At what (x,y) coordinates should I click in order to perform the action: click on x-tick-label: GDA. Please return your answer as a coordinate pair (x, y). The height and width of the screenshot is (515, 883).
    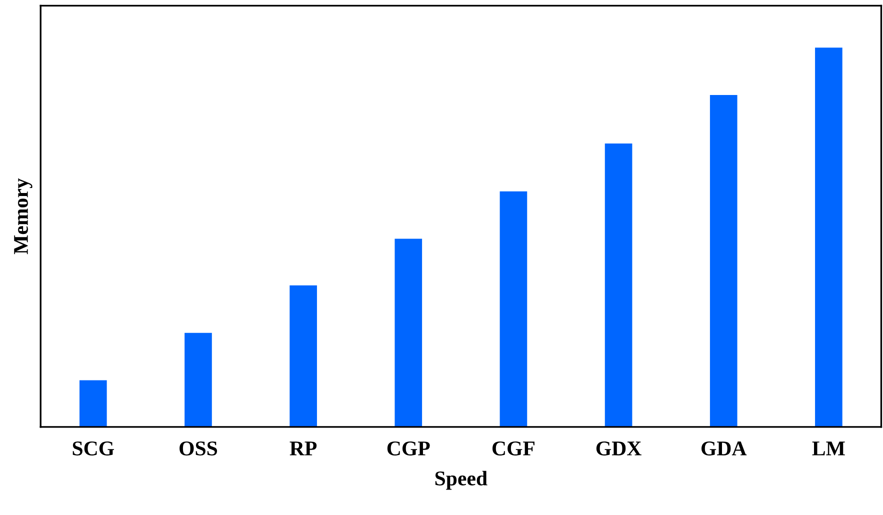
    Looking at the image, I should click on (724, 448).